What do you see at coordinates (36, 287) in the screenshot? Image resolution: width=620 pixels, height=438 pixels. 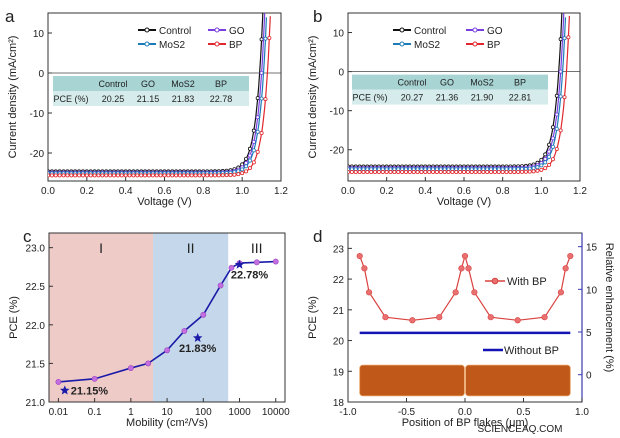 I see `y-tick-label: 22.5` at bounding box center [36, 287].